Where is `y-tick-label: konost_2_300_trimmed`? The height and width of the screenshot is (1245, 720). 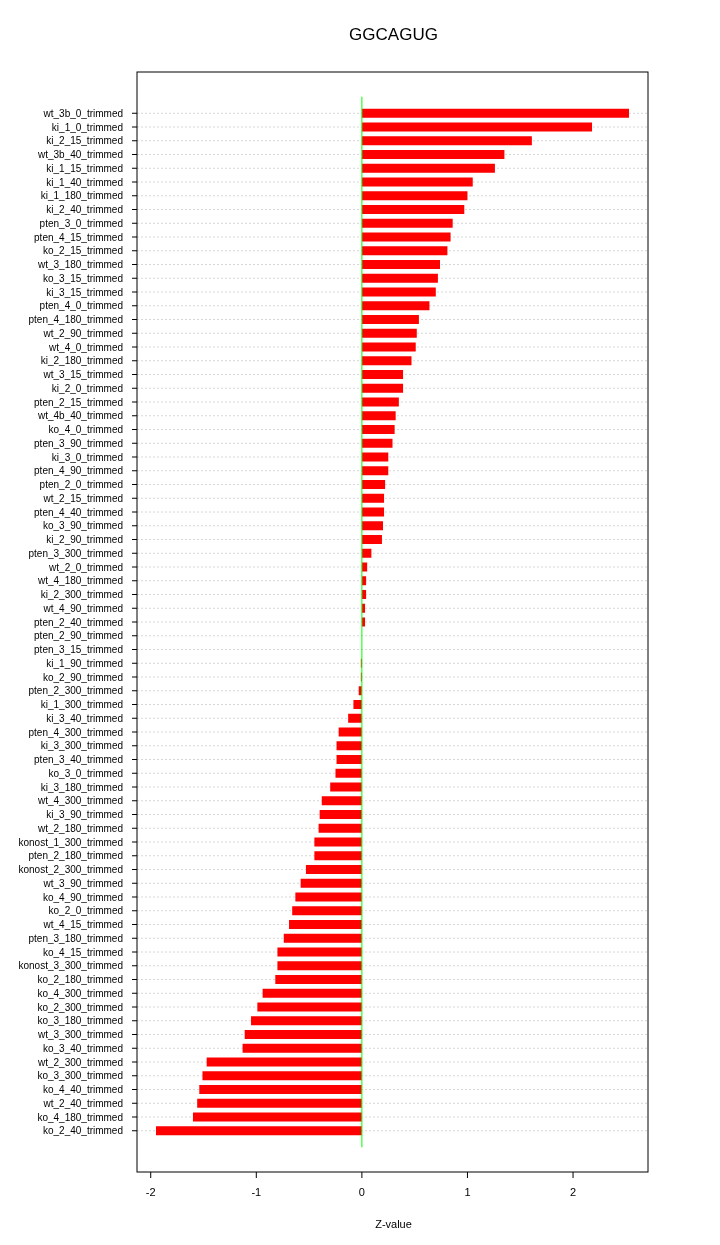
y-tick-label: konost_2_300_trimmed is located at coordinates (70, 869).